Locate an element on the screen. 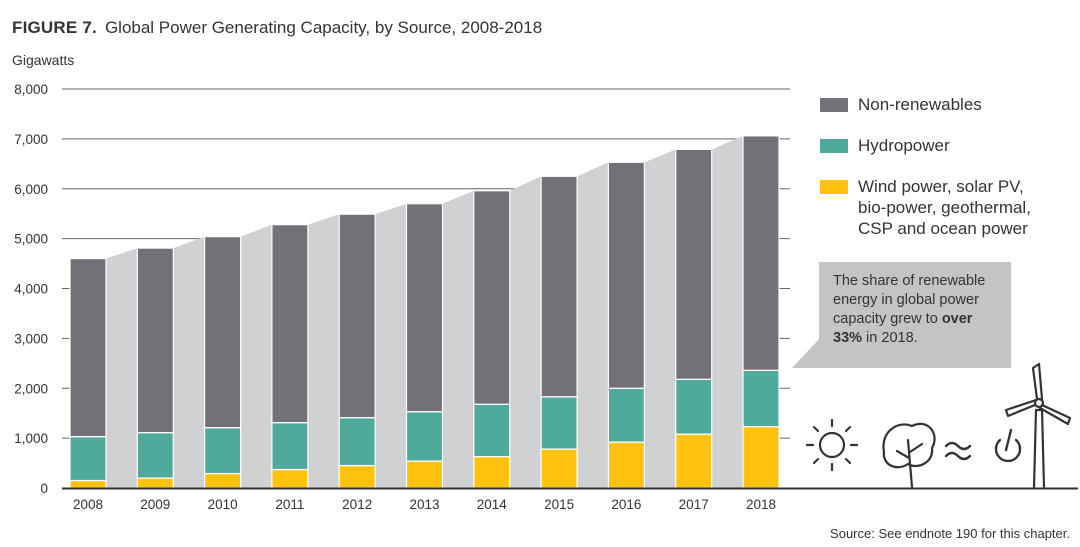 This screenshot has height=547, width=1080. bar-stack-2009 is located at coordinates (155, 368).